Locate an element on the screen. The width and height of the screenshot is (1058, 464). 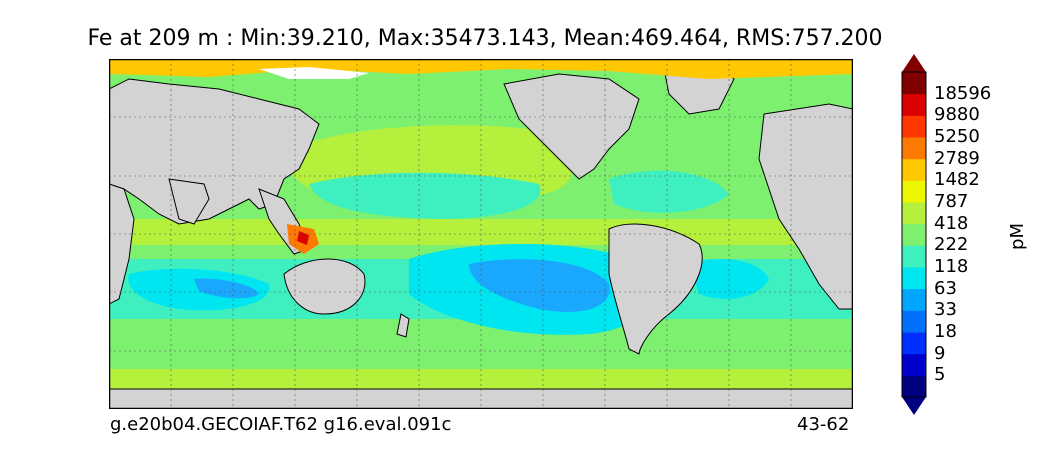
indonesia-peak-fe is located at coordinates (303, 238).